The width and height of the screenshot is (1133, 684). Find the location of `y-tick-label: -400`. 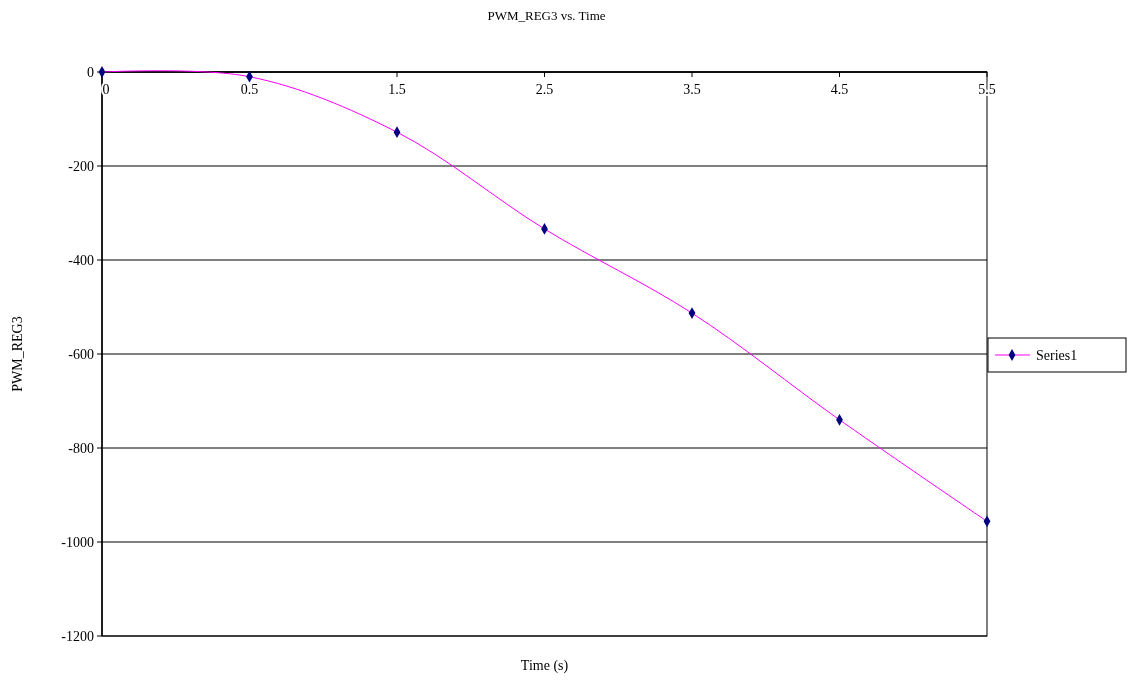

y-tick-label: -400 is located at coordinates (81, 260).